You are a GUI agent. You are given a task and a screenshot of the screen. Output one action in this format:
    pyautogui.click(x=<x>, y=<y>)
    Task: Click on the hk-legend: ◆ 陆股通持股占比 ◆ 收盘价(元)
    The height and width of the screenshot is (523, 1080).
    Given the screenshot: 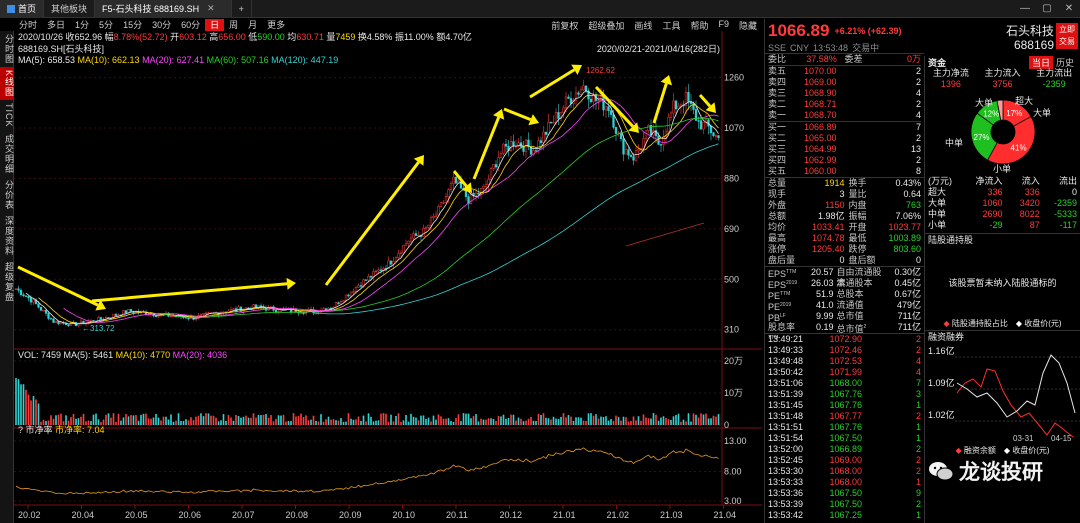 What is the action you would take?
    pyautogui.click(x=1002, y=324)
    